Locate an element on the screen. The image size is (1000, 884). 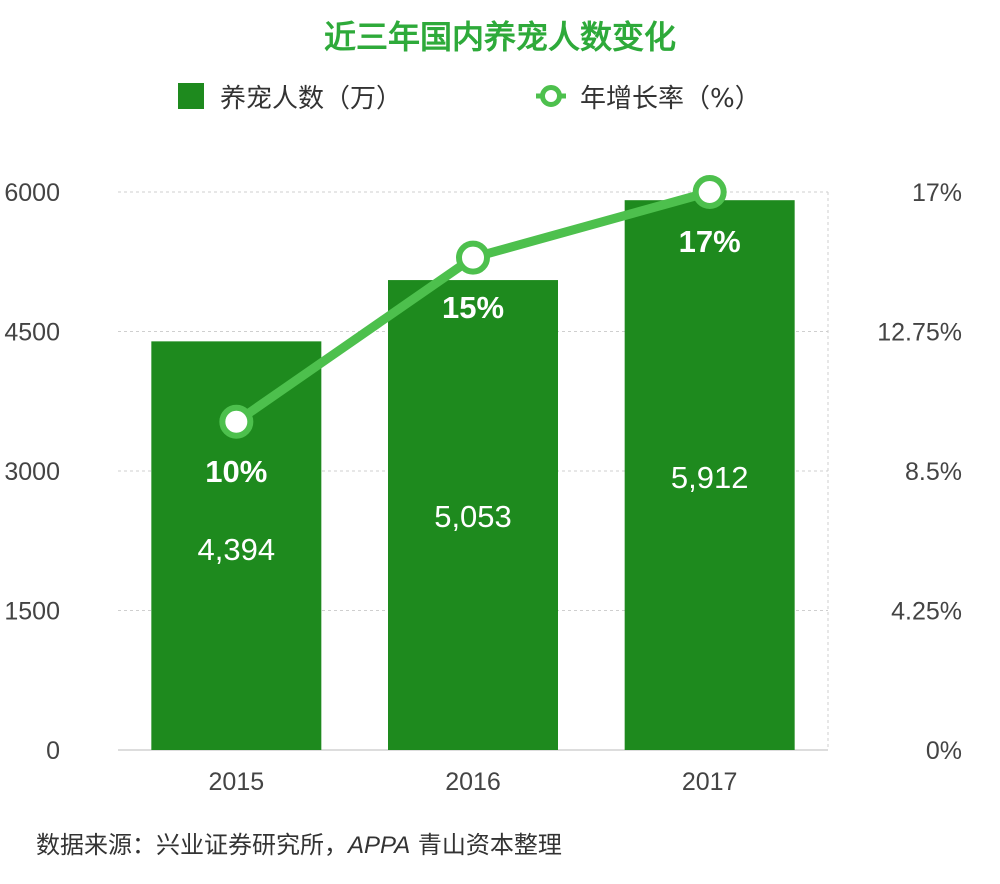
bar-2017 is located at coordinates (709, 475).